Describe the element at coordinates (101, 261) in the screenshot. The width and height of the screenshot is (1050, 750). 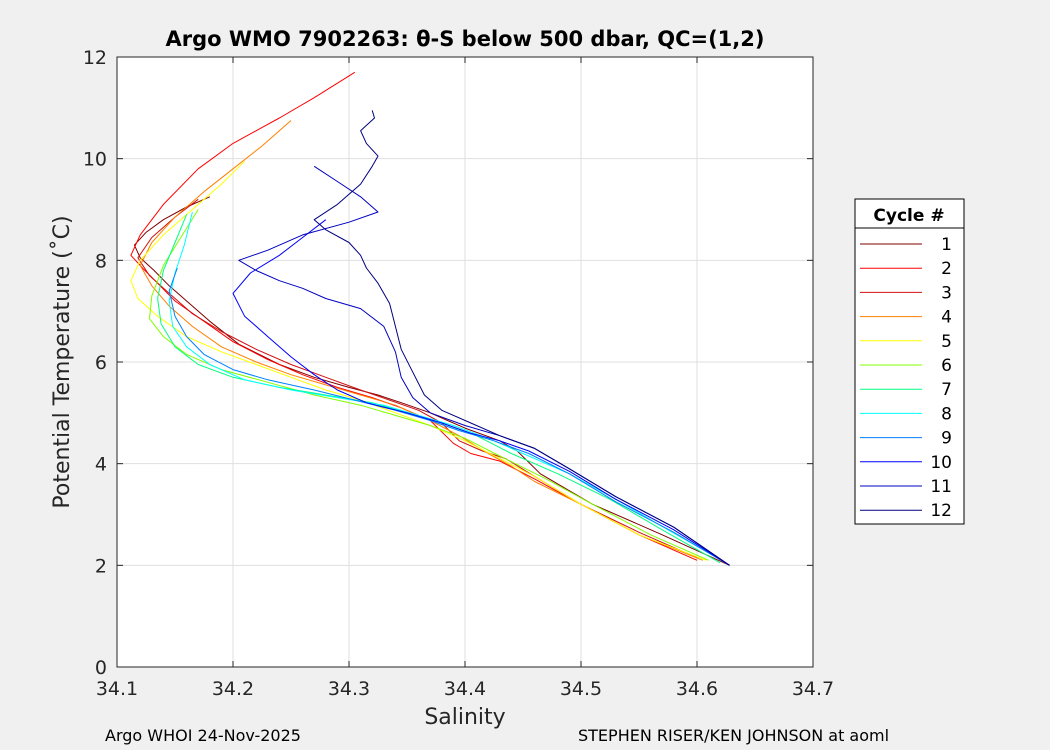
I see `y-tick-label: 8` at that location.